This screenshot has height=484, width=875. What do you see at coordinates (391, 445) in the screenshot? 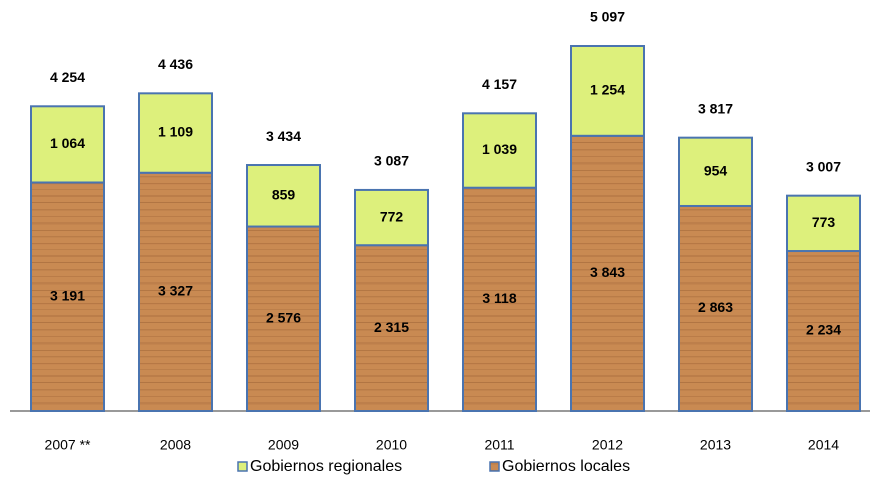
I see `x-tick-label: 2010` at bounding box center [391, 445].